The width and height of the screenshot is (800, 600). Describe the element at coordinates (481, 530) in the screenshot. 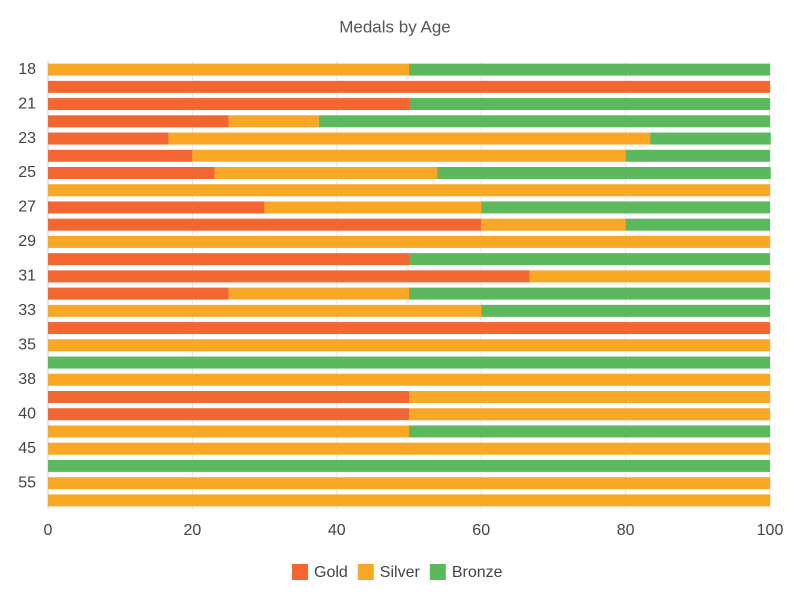

I see `x-tick-label: 60` at that location.